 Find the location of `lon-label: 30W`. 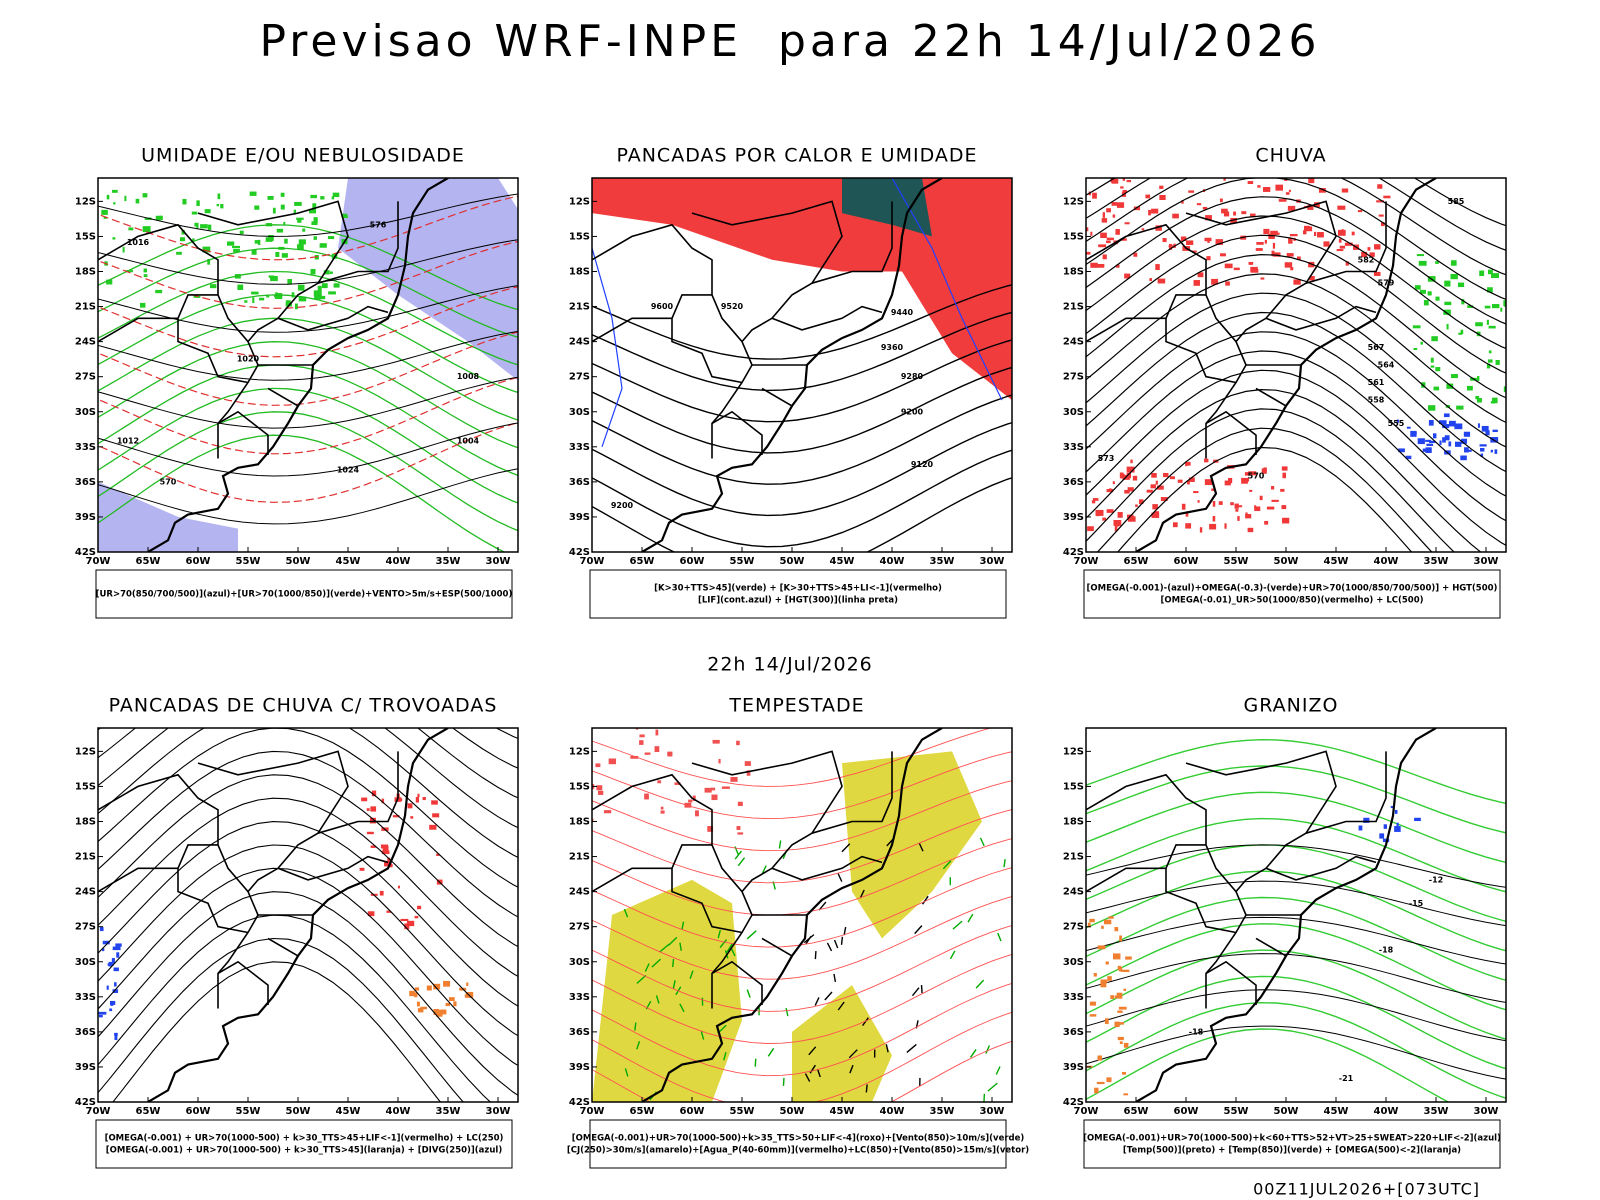

lon-label: 30W is located at coordinates (1486, 561).